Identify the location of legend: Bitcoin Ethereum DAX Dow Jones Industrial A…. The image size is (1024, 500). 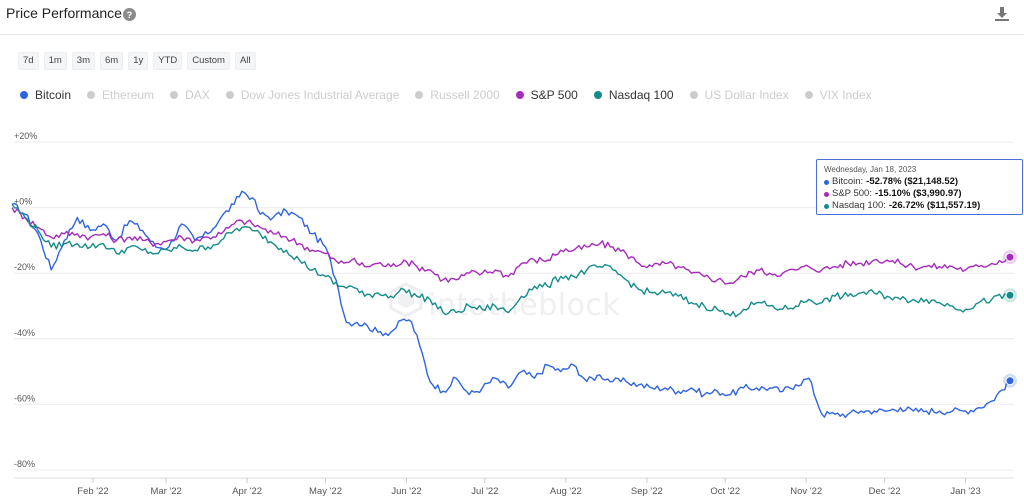
(446, 95).